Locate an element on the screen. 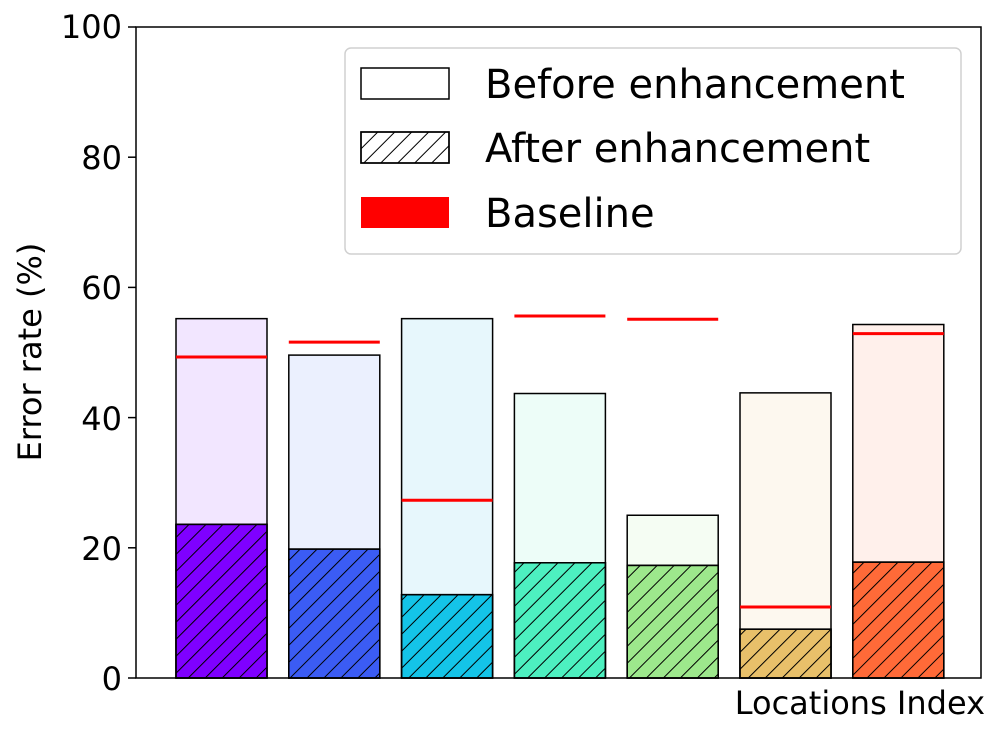 This screenshot has width=997, height=734. legend-after-swatch-hatch is located at coordinates (405, 147).